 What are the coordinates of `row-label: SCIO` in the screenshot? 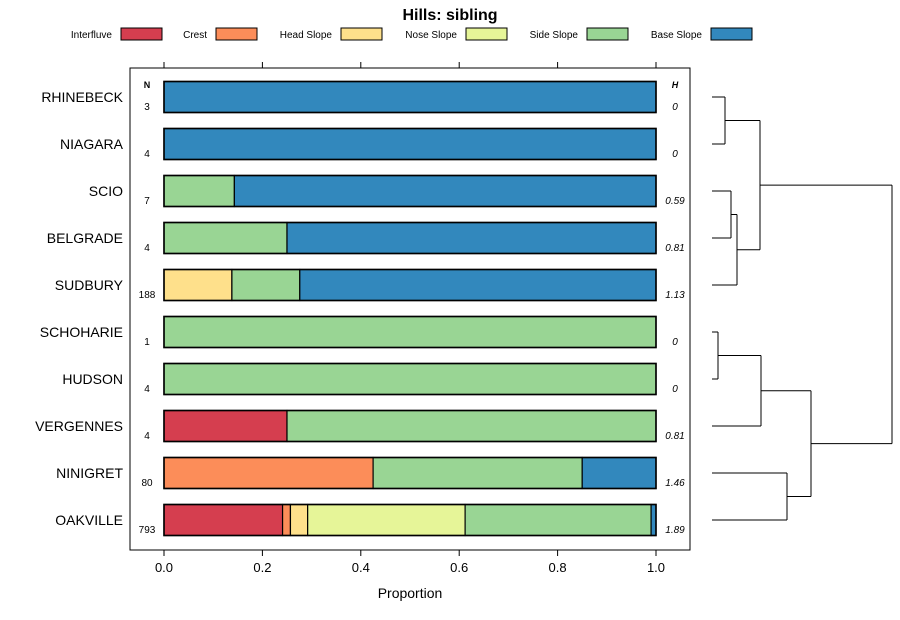 It's located at (106, 191).